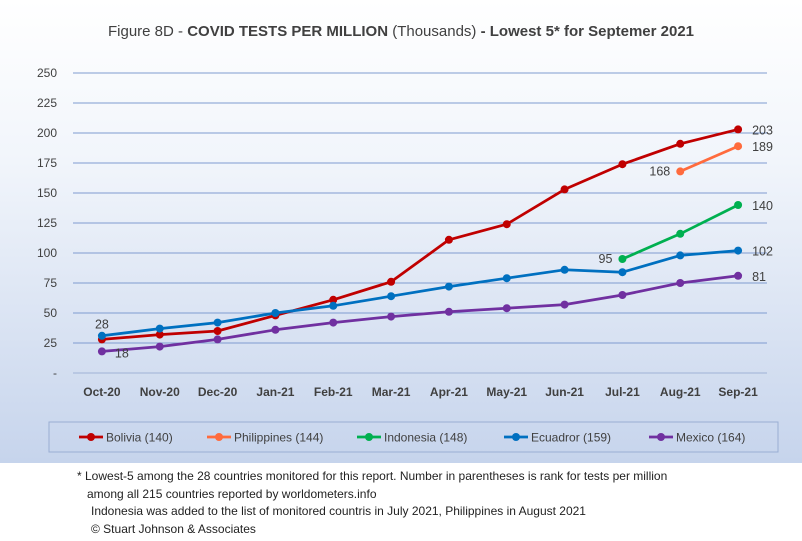 The width and height of the screenshot is (802, 541). I want to click on legend-label: Mexico (164), so click(710, 438).